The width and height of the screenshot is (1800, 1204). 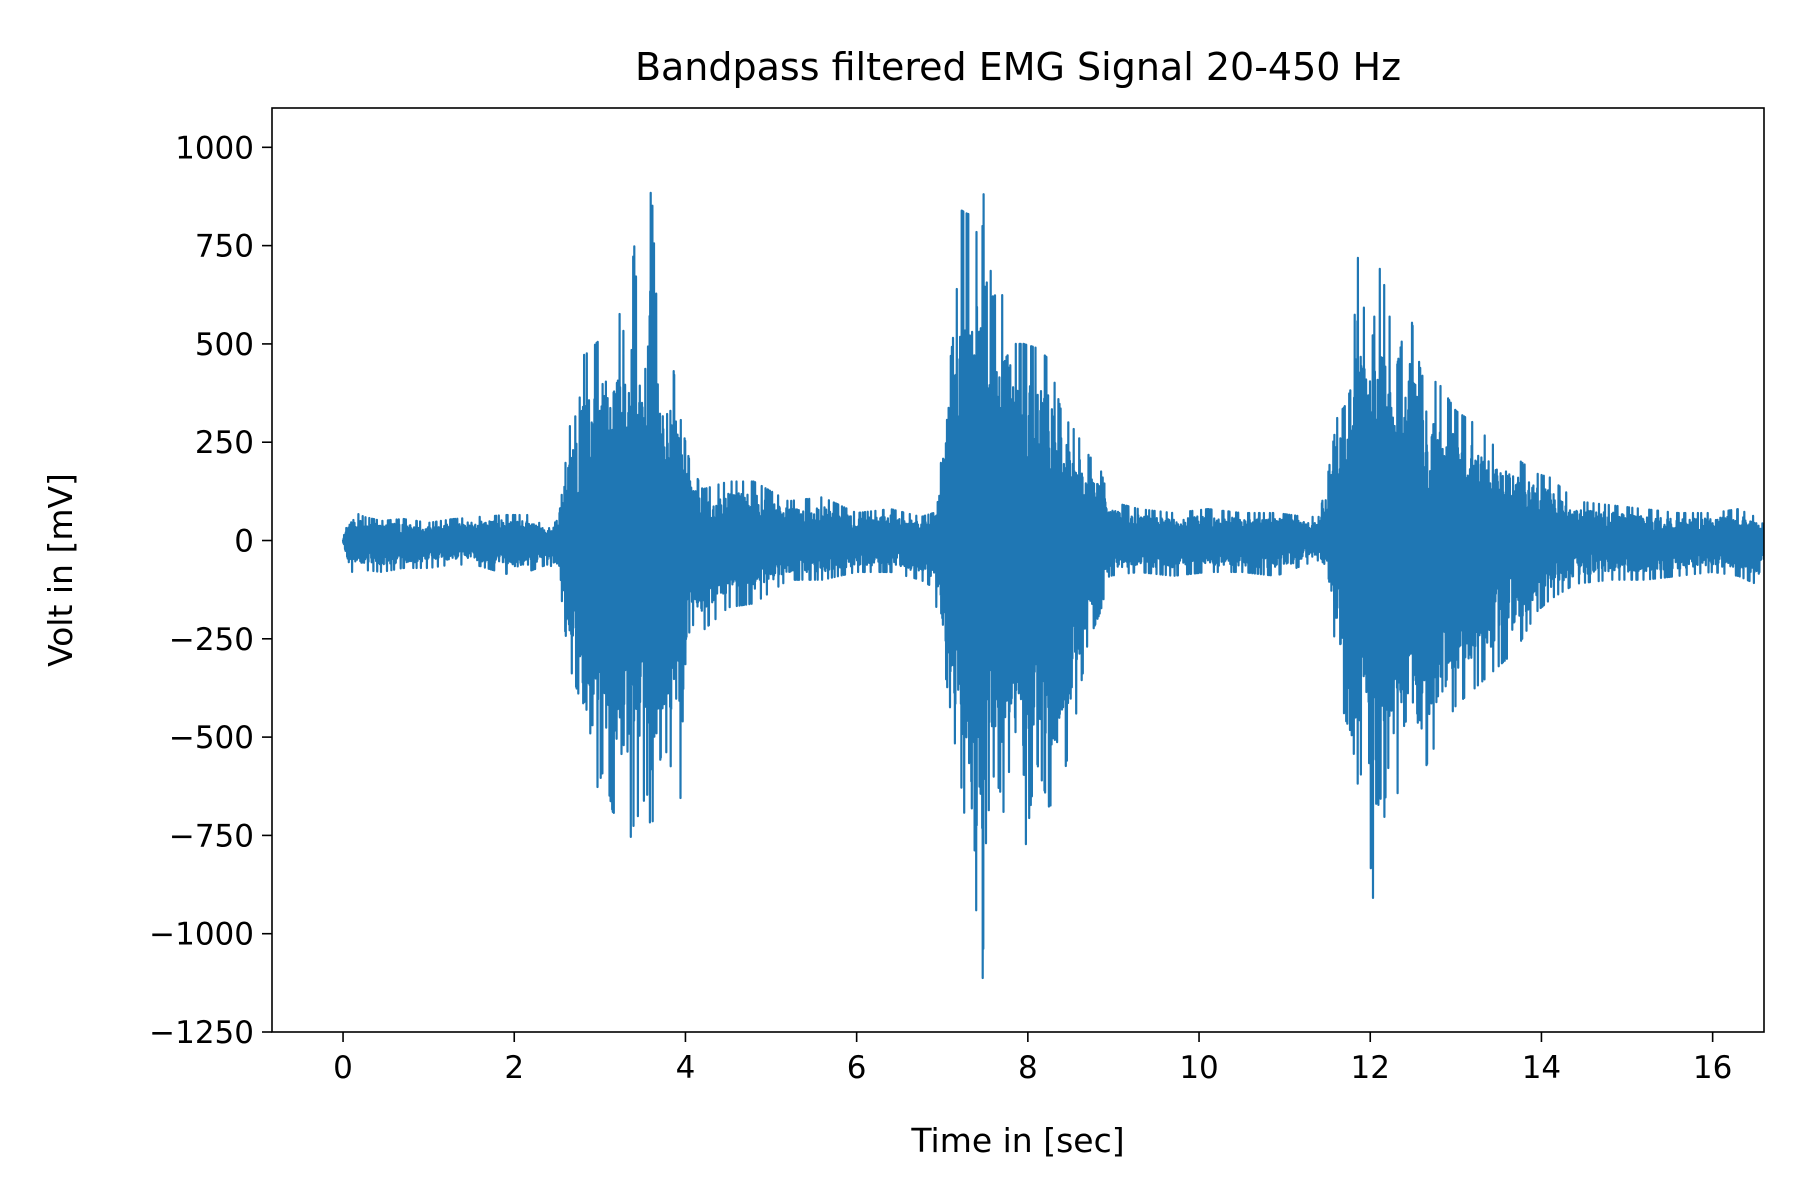 I want to click on y-tick-label: 750, so click(x=224, y=247).